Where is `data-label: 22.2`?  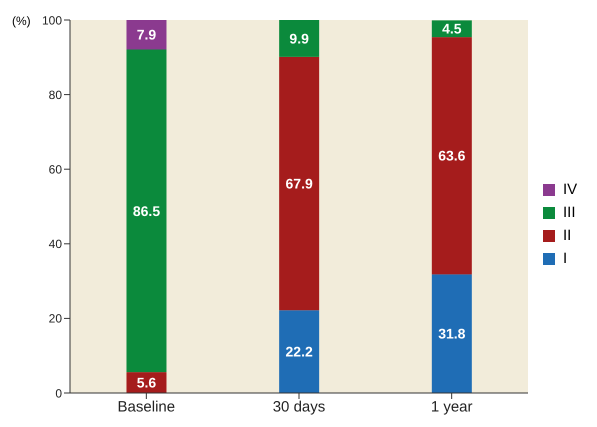 data-label: 22.2 is located at coordinates (299, 352).